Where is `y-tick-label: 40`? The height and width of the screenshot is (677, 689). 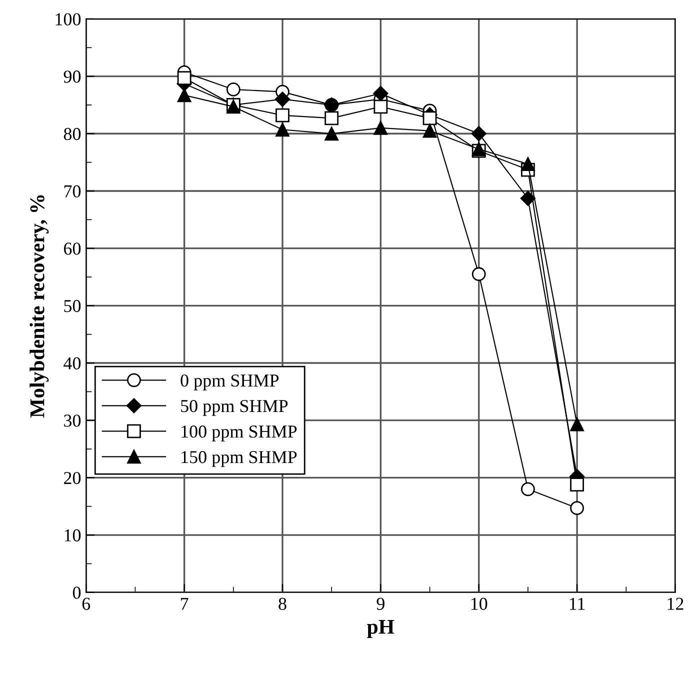
y-tick-label: 40 is located at coordinates (72, 363).